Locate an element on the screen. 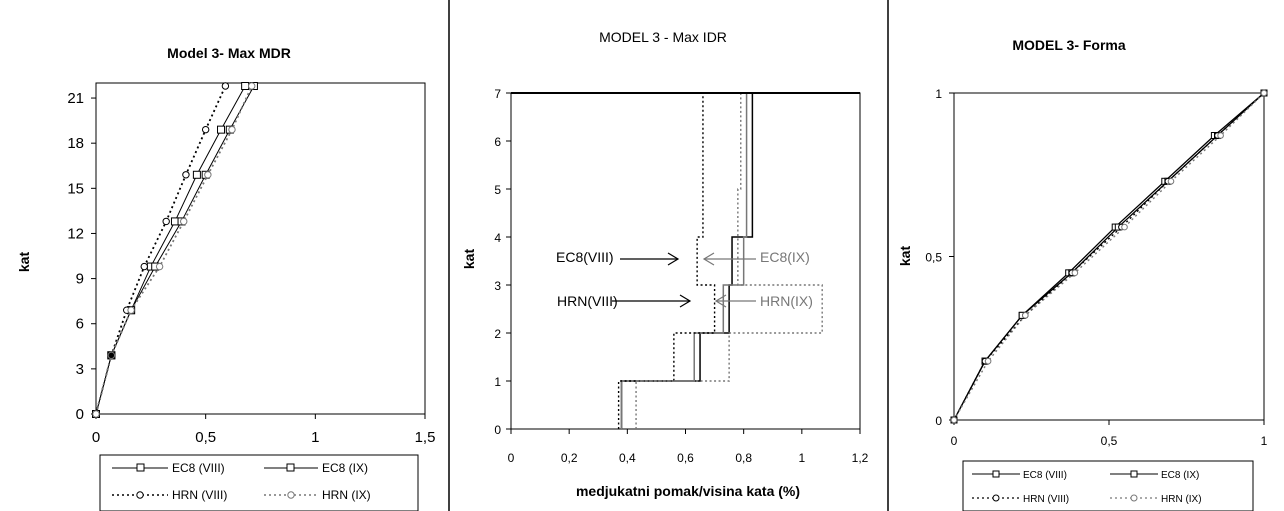 The image size is (1284, 511). annotation-arrowhead-hrn-ix is located at coordinates (720, 301).